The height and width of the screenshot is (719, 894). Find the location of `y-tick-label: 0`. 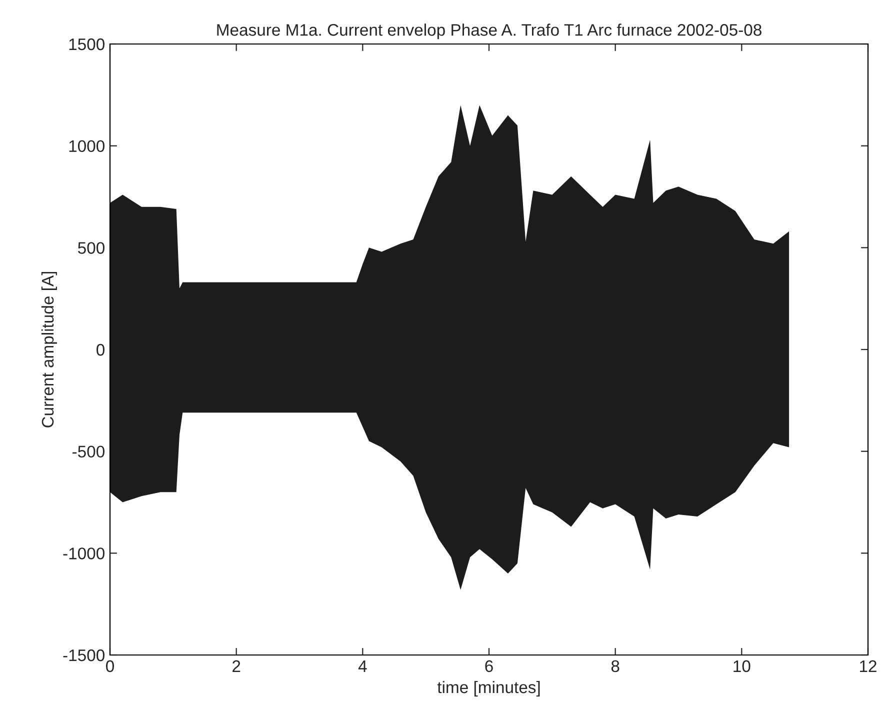

y-tick-label: 0 is located at coordinates (100, 350).